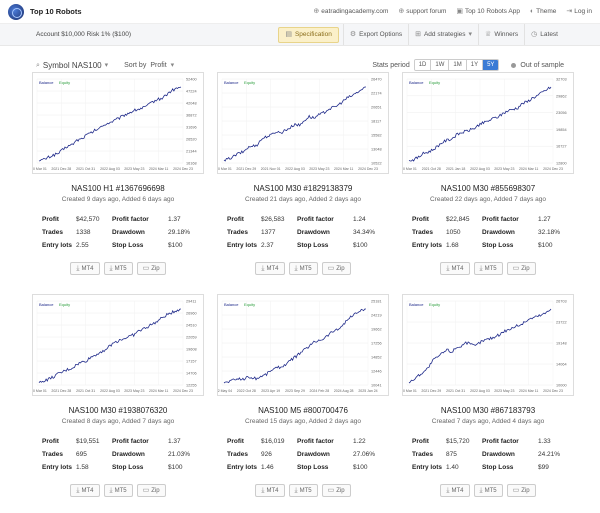  Describe the element at coordinates (351, 11) in the screenshot. I see `nav-link-eatradingacademy: ⊕ eatradingacademy.com` at that location.